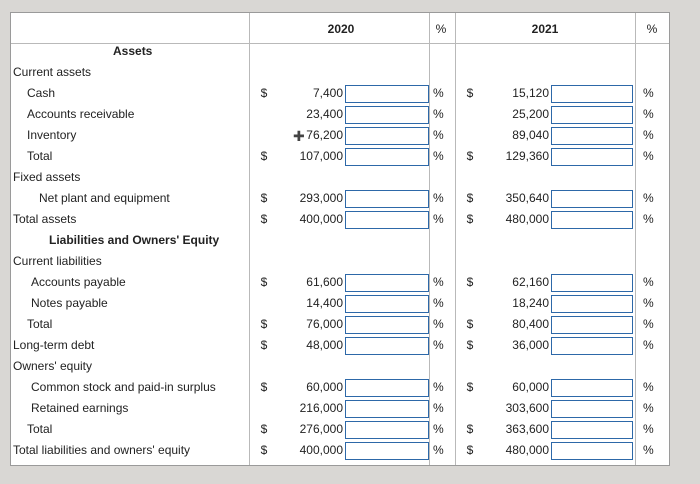 The width and height of the screenshot is (700, 484). Describe the element at coordinates (321, 156) in the screenshot. I see `value-2020: 107,000` at that location.